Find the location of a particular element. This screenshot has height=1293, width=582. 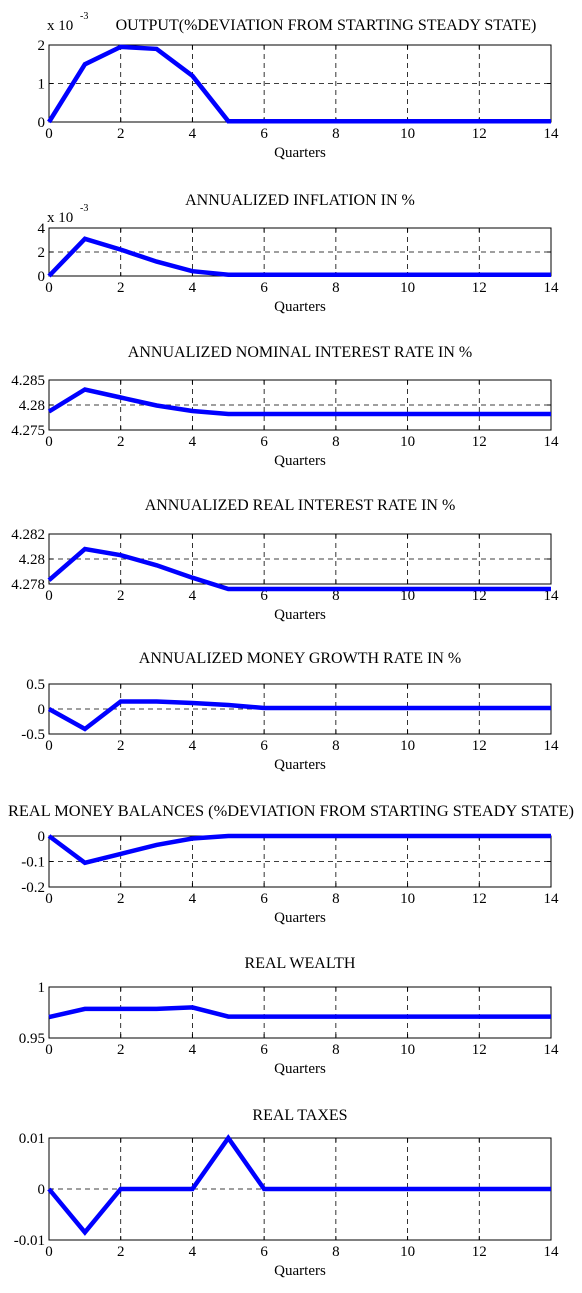

axis-exponent-power: -3 is located at coordinates (84, 208).